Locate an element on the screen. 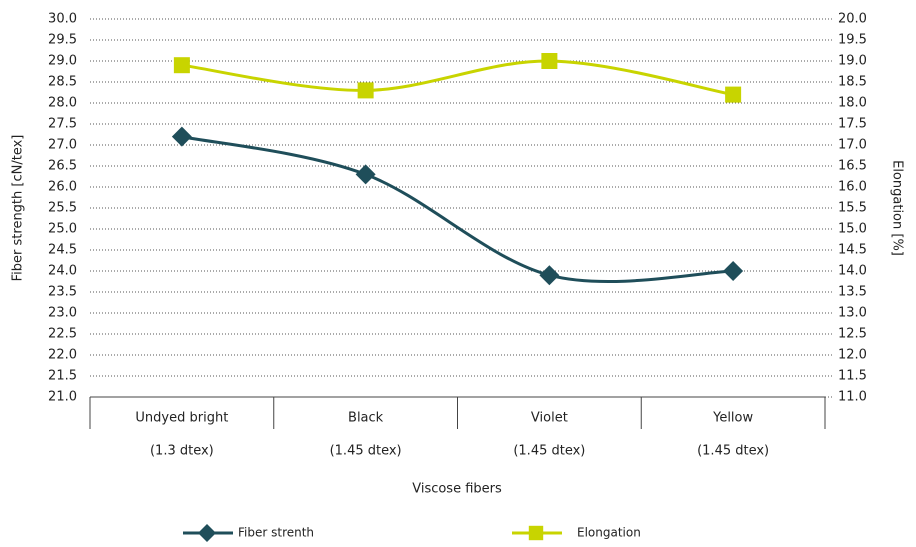  y-tick-label: 26.5 is located at coordinates (62, 166).